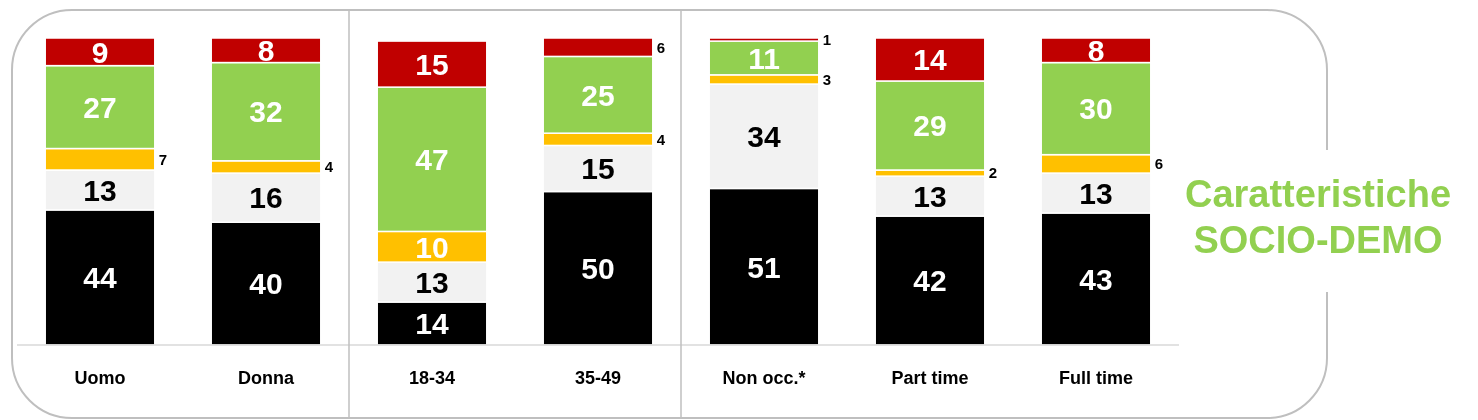  I want to click on x-tick-label: 35-49, so click(598, 378).